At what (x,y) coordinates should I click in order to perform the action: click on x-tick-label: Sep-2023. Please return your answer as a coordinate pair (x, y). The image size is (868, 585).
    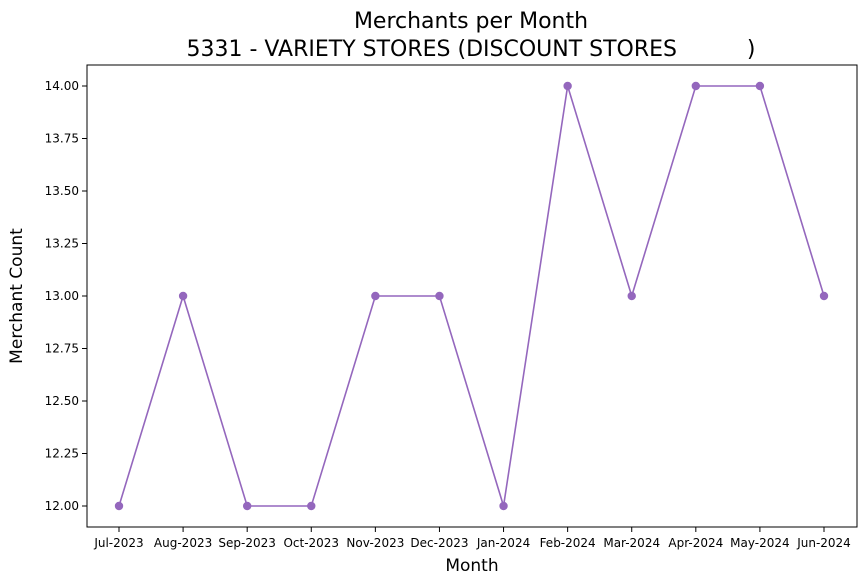
    Looking at the image, I should click on (247, 543).